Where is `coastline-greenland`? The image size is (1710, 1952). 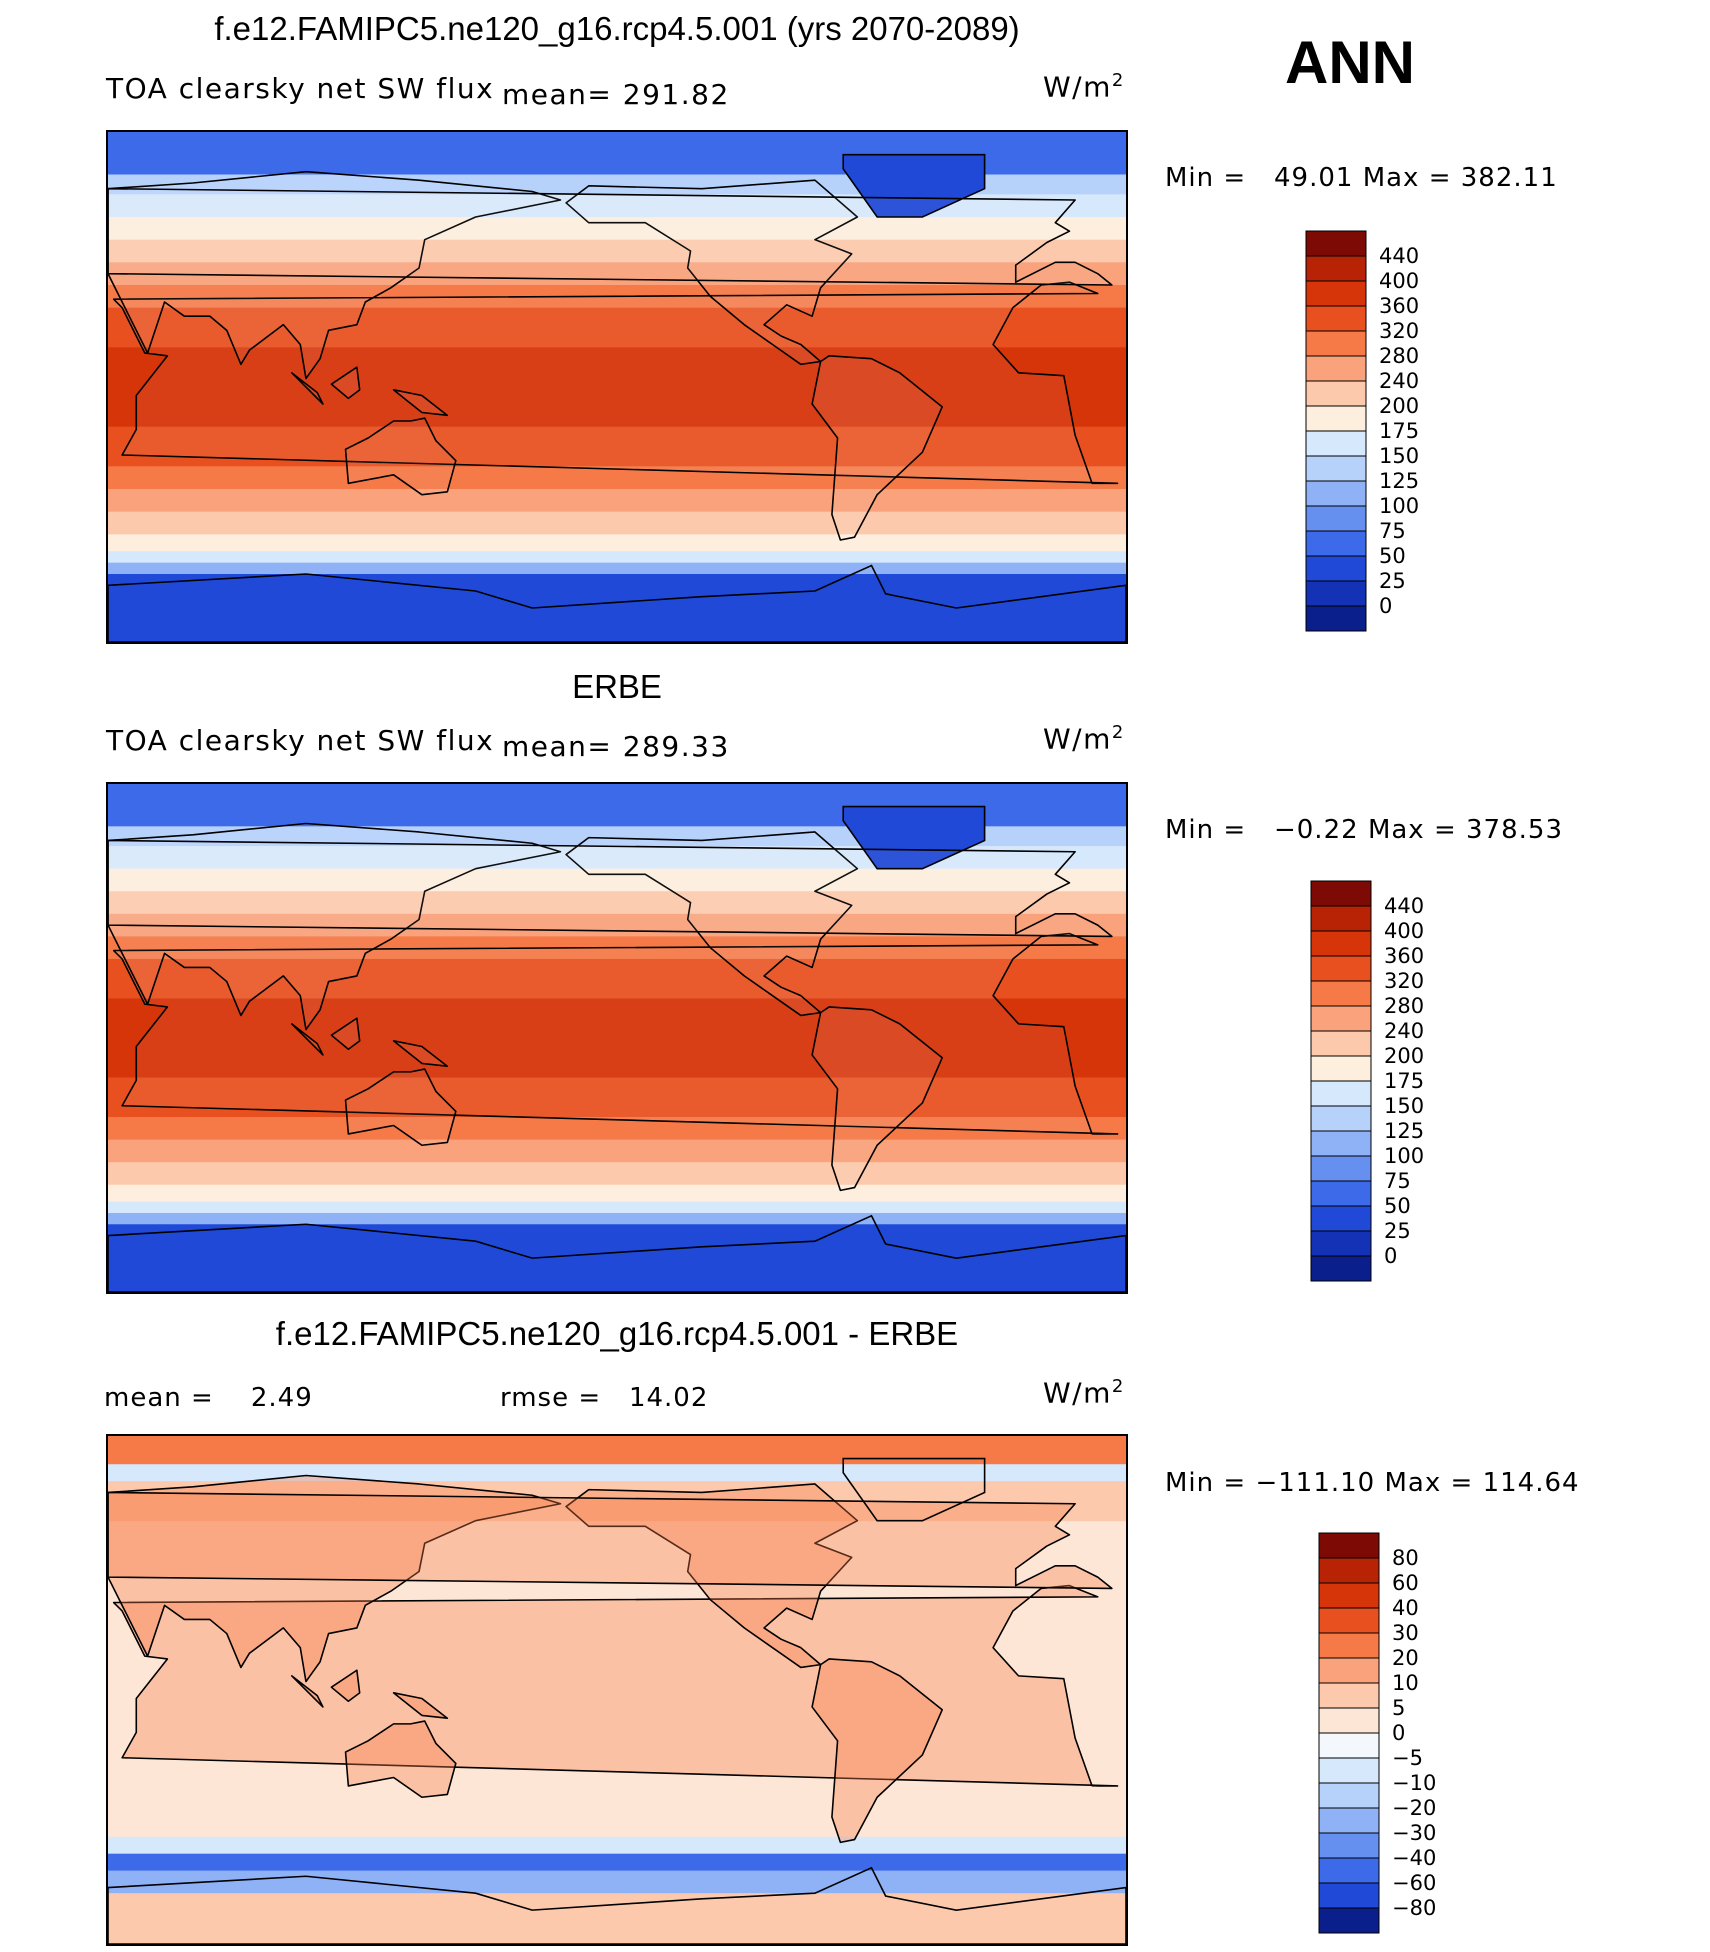 coastline-greenland is located at coordinates (914, 1489).